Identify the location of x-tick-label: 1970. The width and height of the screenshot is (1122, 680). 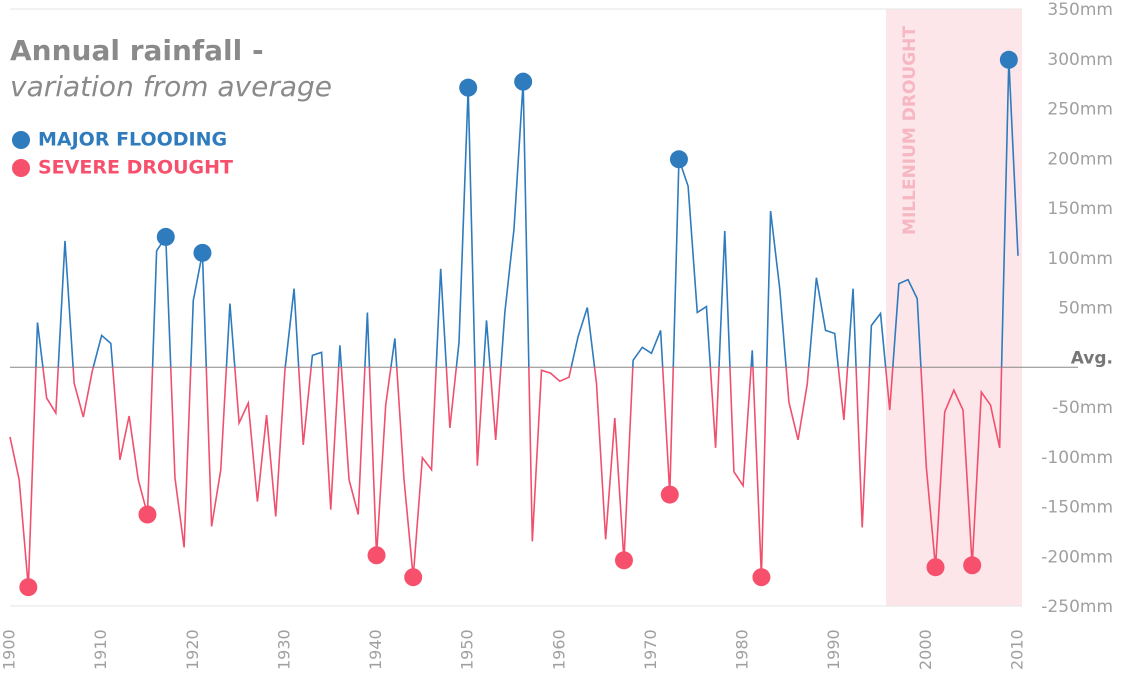
(650, 649).